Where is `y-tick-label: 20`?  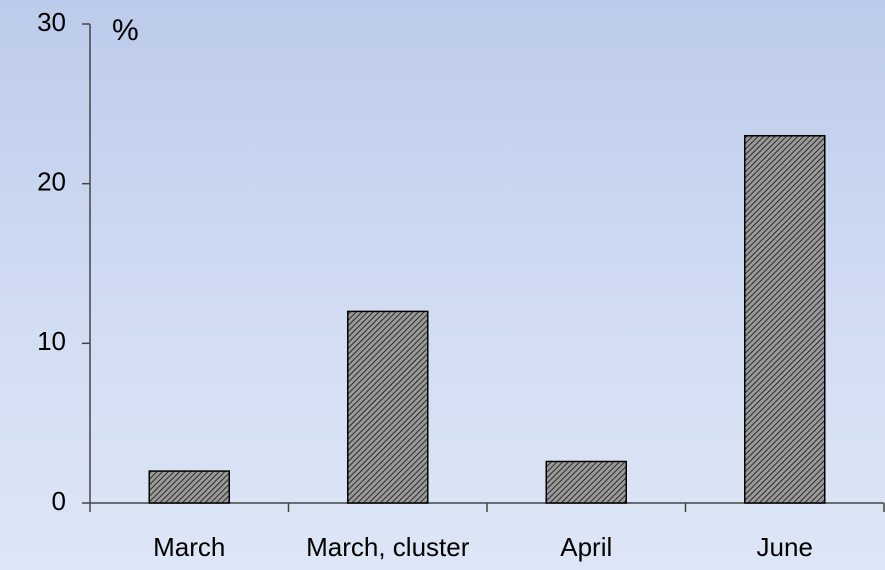
y-tick-label: 20 is located at coordinates (51, 182).